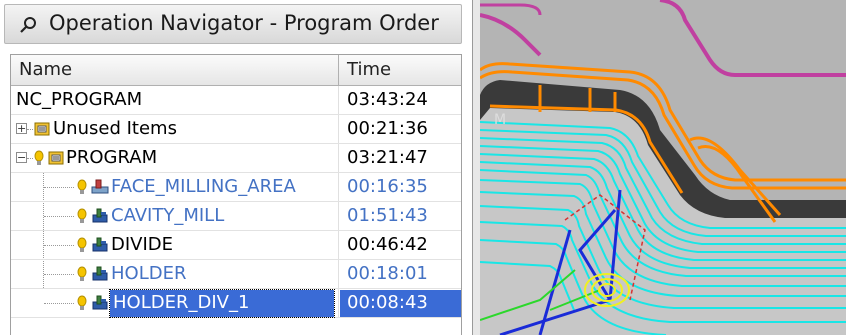  Describe the element at coordinates (168, 215) in the screenshot. I see `row-name: CAVITY_MILL` at that location.